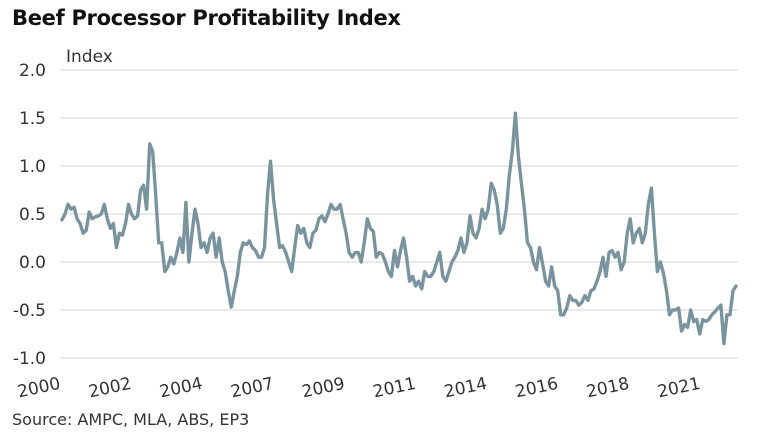  What do you see at coordinates (32, 167) in the screenshot?
I see `y-tick-label: 1.0` at bounding box center [32, 167].